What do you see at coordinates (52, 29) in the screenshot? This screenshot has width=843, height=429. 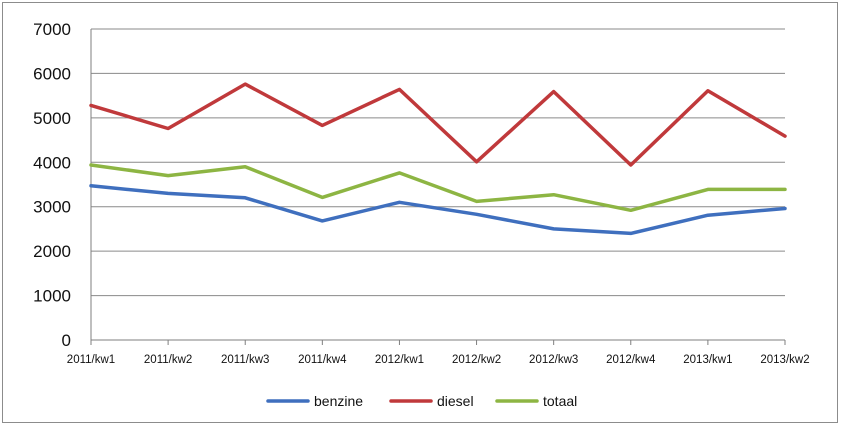 I see `y-tick-label: 7000` at bounding box center [52, 29].